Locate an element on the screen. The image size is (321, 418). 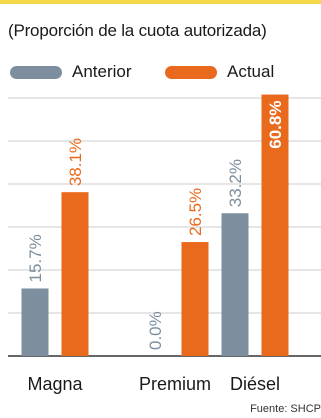
value-label-actual-1: 26.5% is located at coordinates (195, 212).